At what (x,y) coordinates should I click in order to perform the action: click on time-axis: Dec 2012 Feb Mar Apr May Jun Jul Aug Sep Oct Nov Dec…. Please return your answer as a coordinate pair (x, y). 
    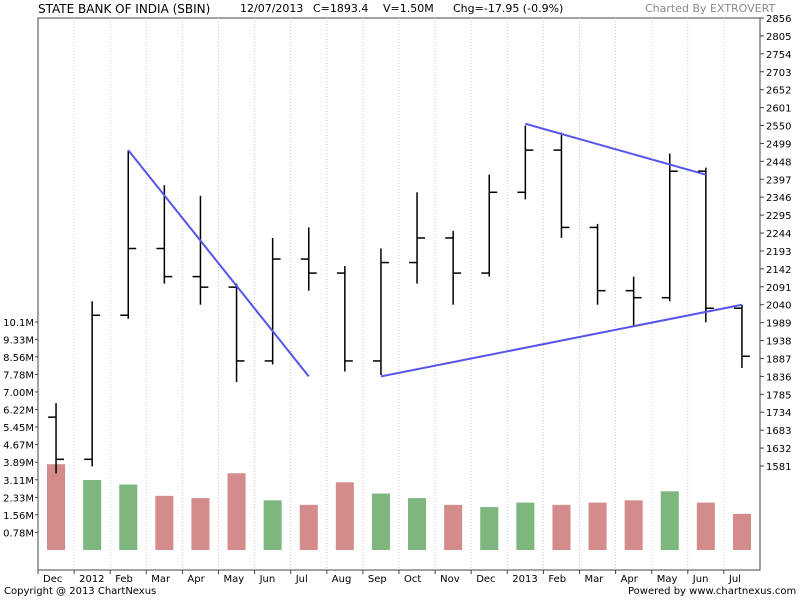
    Looking at the image, I should click on (389, 577).